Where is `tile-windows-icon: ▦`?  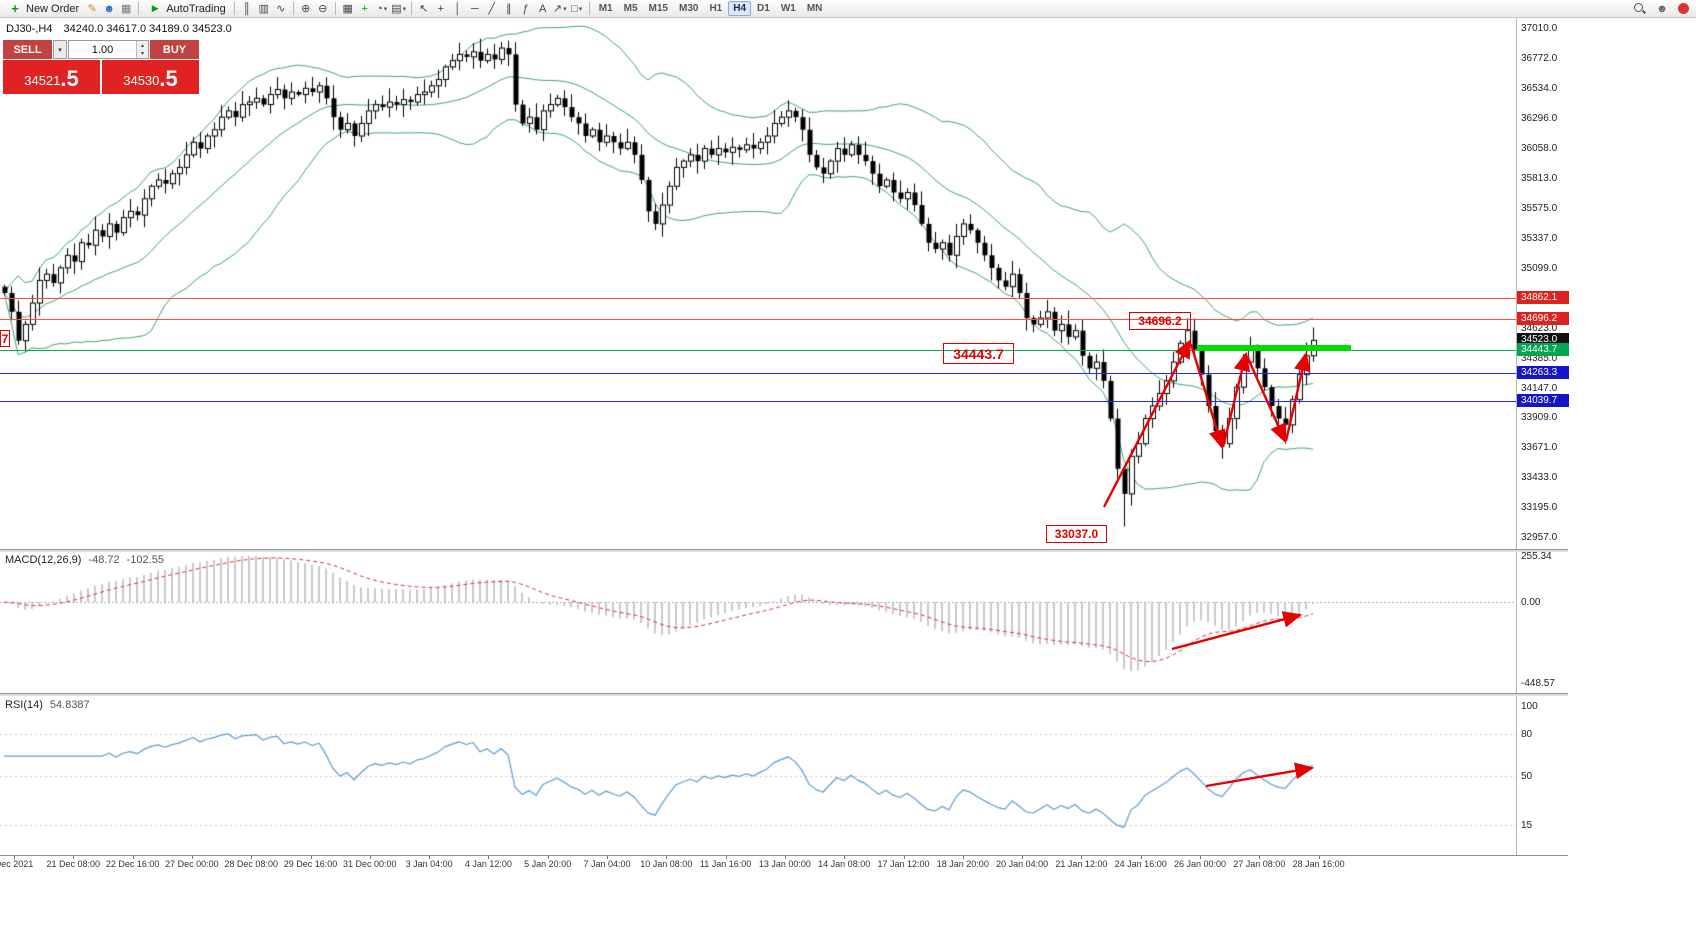
tile-windows-icon: ▦ is located at coordinates (347, 9).